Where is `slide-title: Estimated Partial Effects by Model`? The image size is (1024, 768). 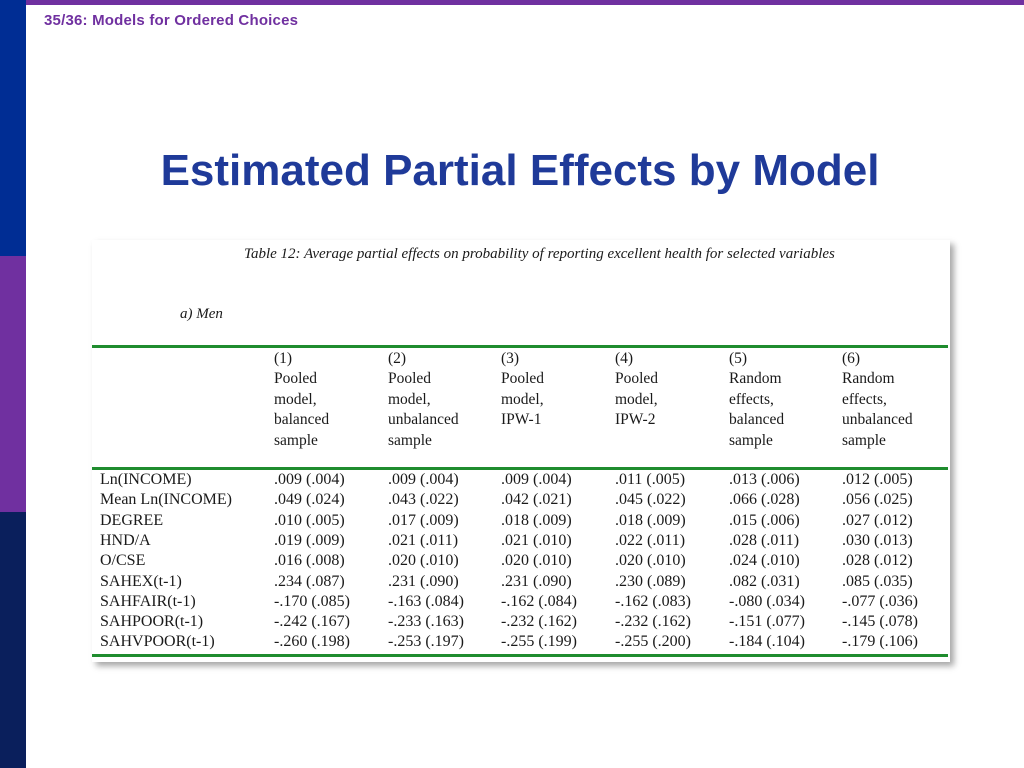 slide-title: Estimated Partial Effects by Model is located at coordinates (520, 170).